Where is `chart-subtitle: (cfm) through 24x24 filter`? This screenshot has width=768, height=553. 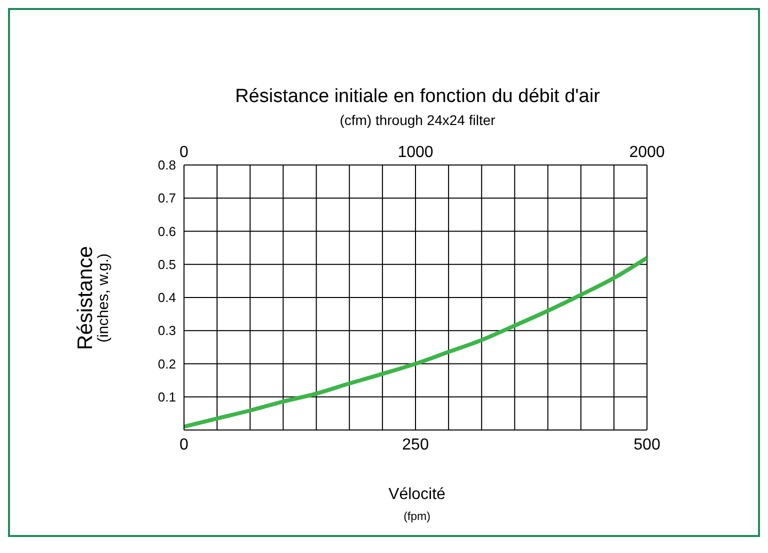
chart-subtitle: (cfm) through 24x24 filter is located at coordinates (417, 120).